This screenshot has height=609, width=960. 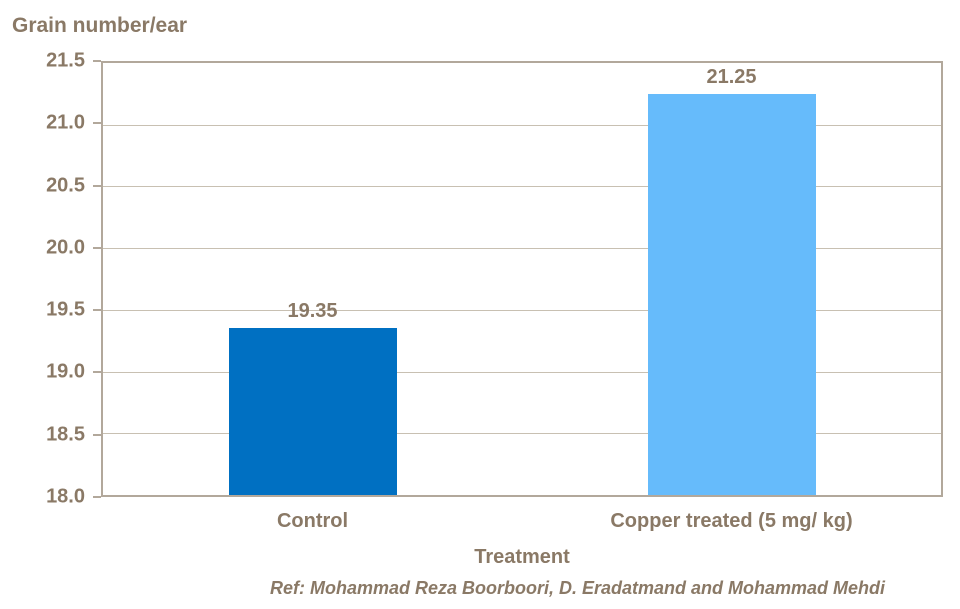 What do you see at coordinates (65, 309) in the screenshot?
I see `y-tick-label: 19.5` at bounding box center [65, 309].